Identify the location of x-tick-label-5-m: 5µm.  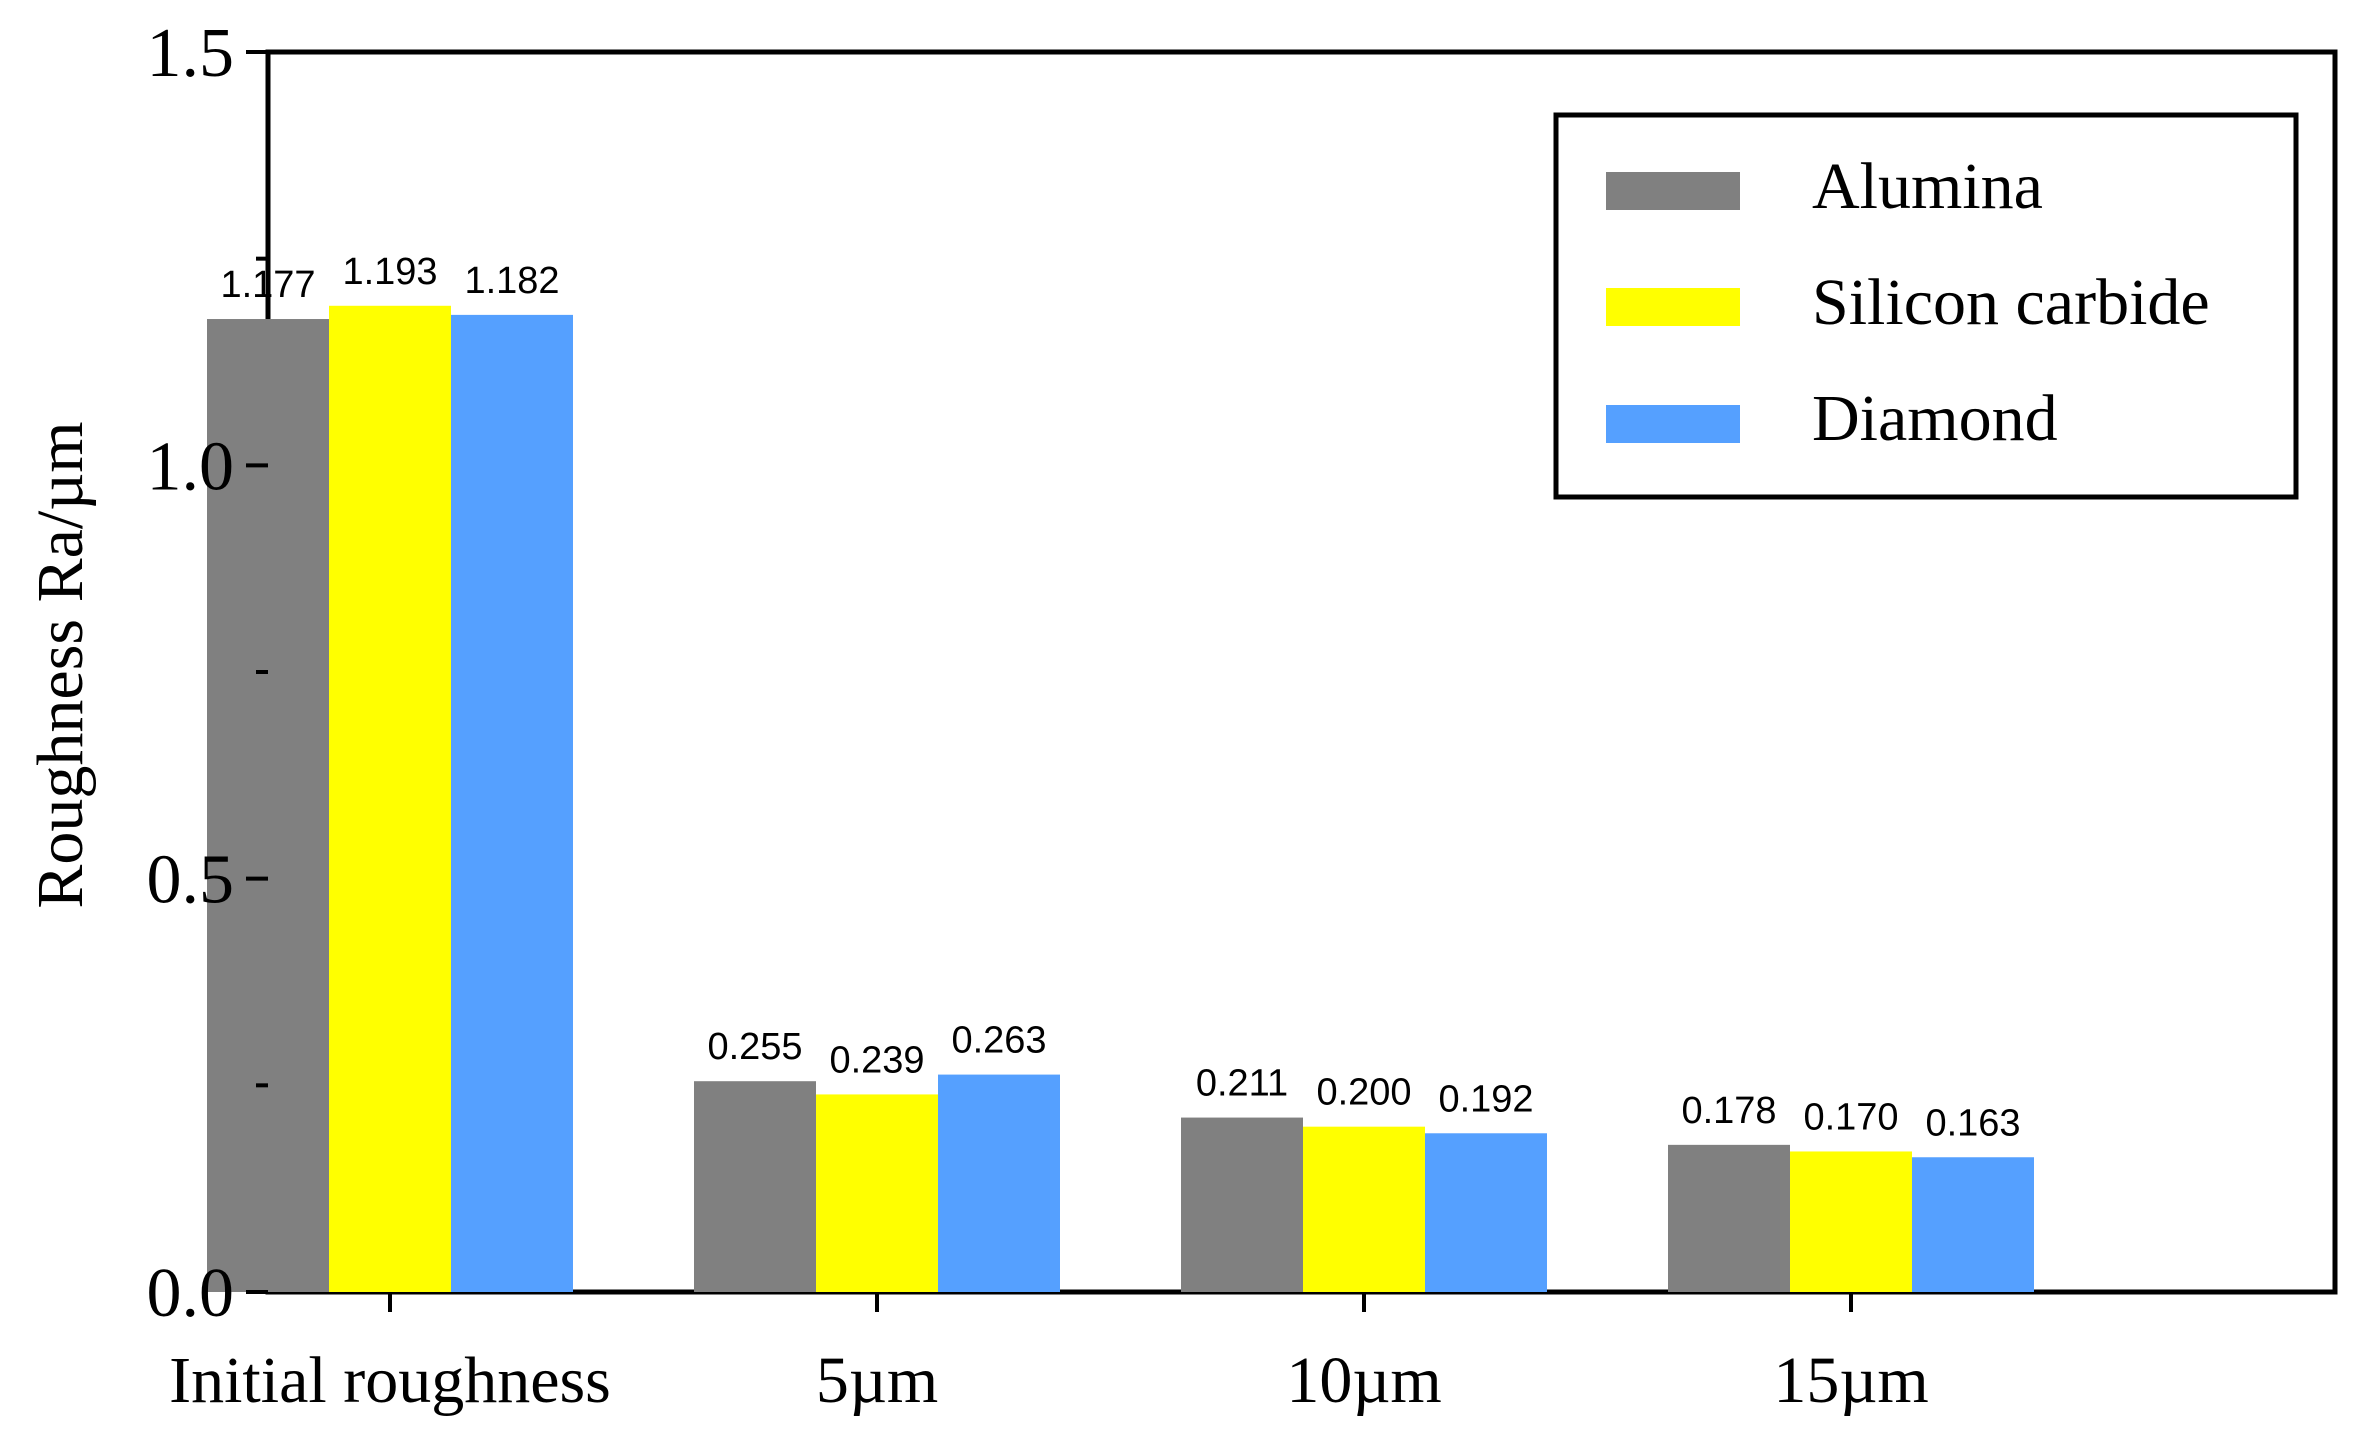
(877, 1380).